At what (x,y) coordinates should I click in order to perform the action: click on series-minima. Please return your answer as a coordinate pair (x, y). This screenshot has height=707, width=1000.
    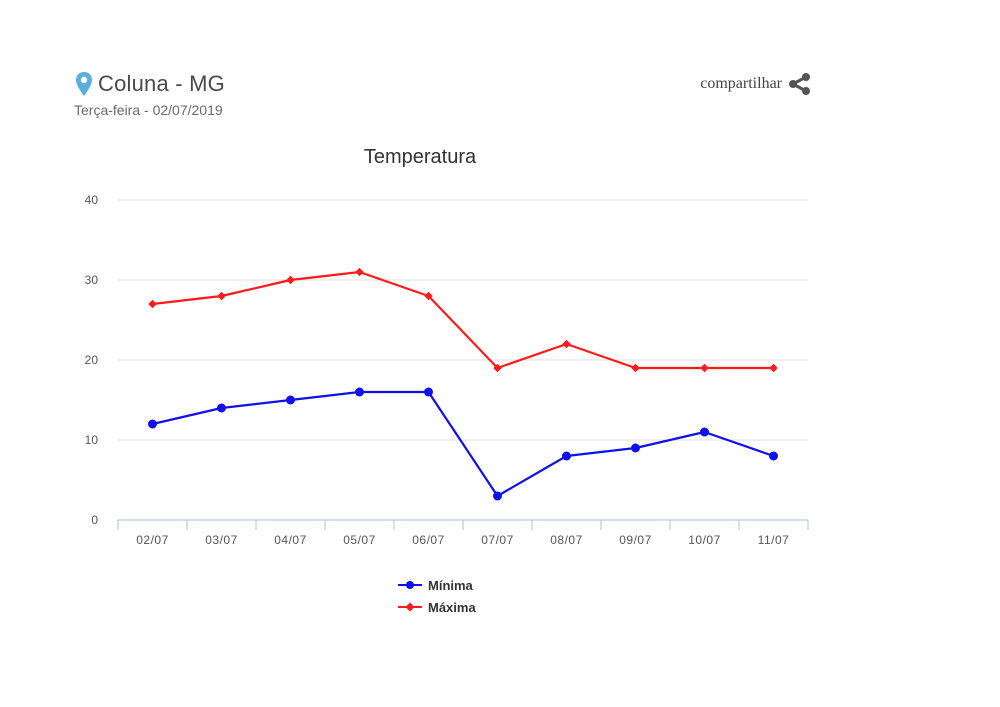
    Looking at the image, I should click on (463, 444).